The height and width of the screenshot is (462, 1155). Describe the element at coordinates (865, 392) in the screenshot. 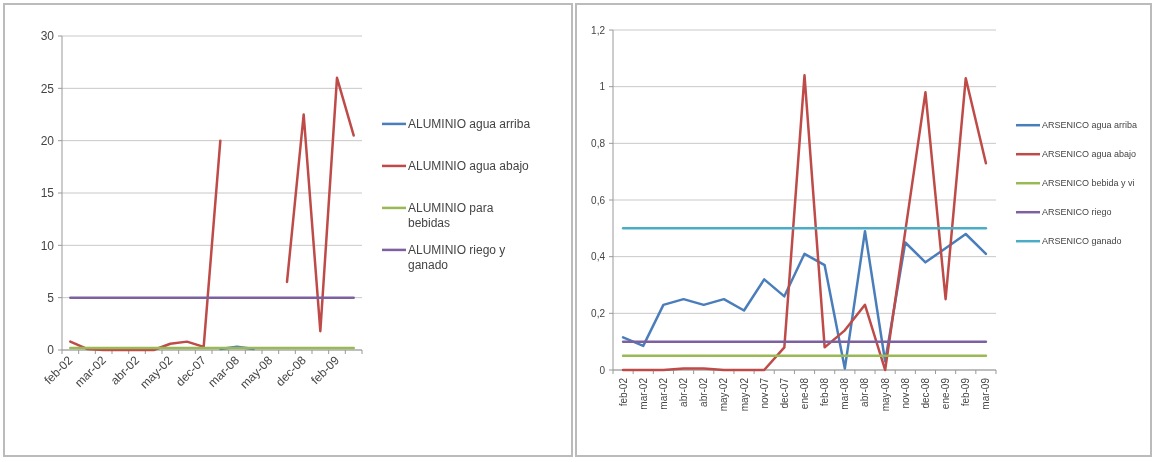

I see `x-tick-label: abr-08` at that location.